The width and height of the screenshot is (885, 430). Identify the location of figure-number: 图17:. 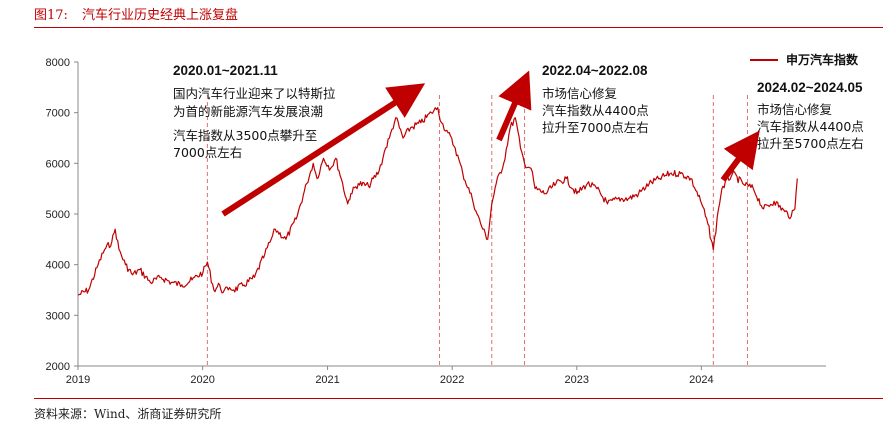
(51, 15).